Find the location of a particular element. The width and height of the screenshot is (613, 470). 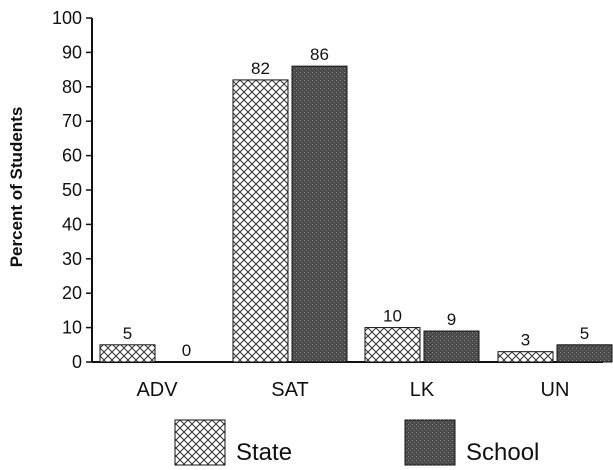

x-tick-label-un: UN is located at coordinates (555, 390).